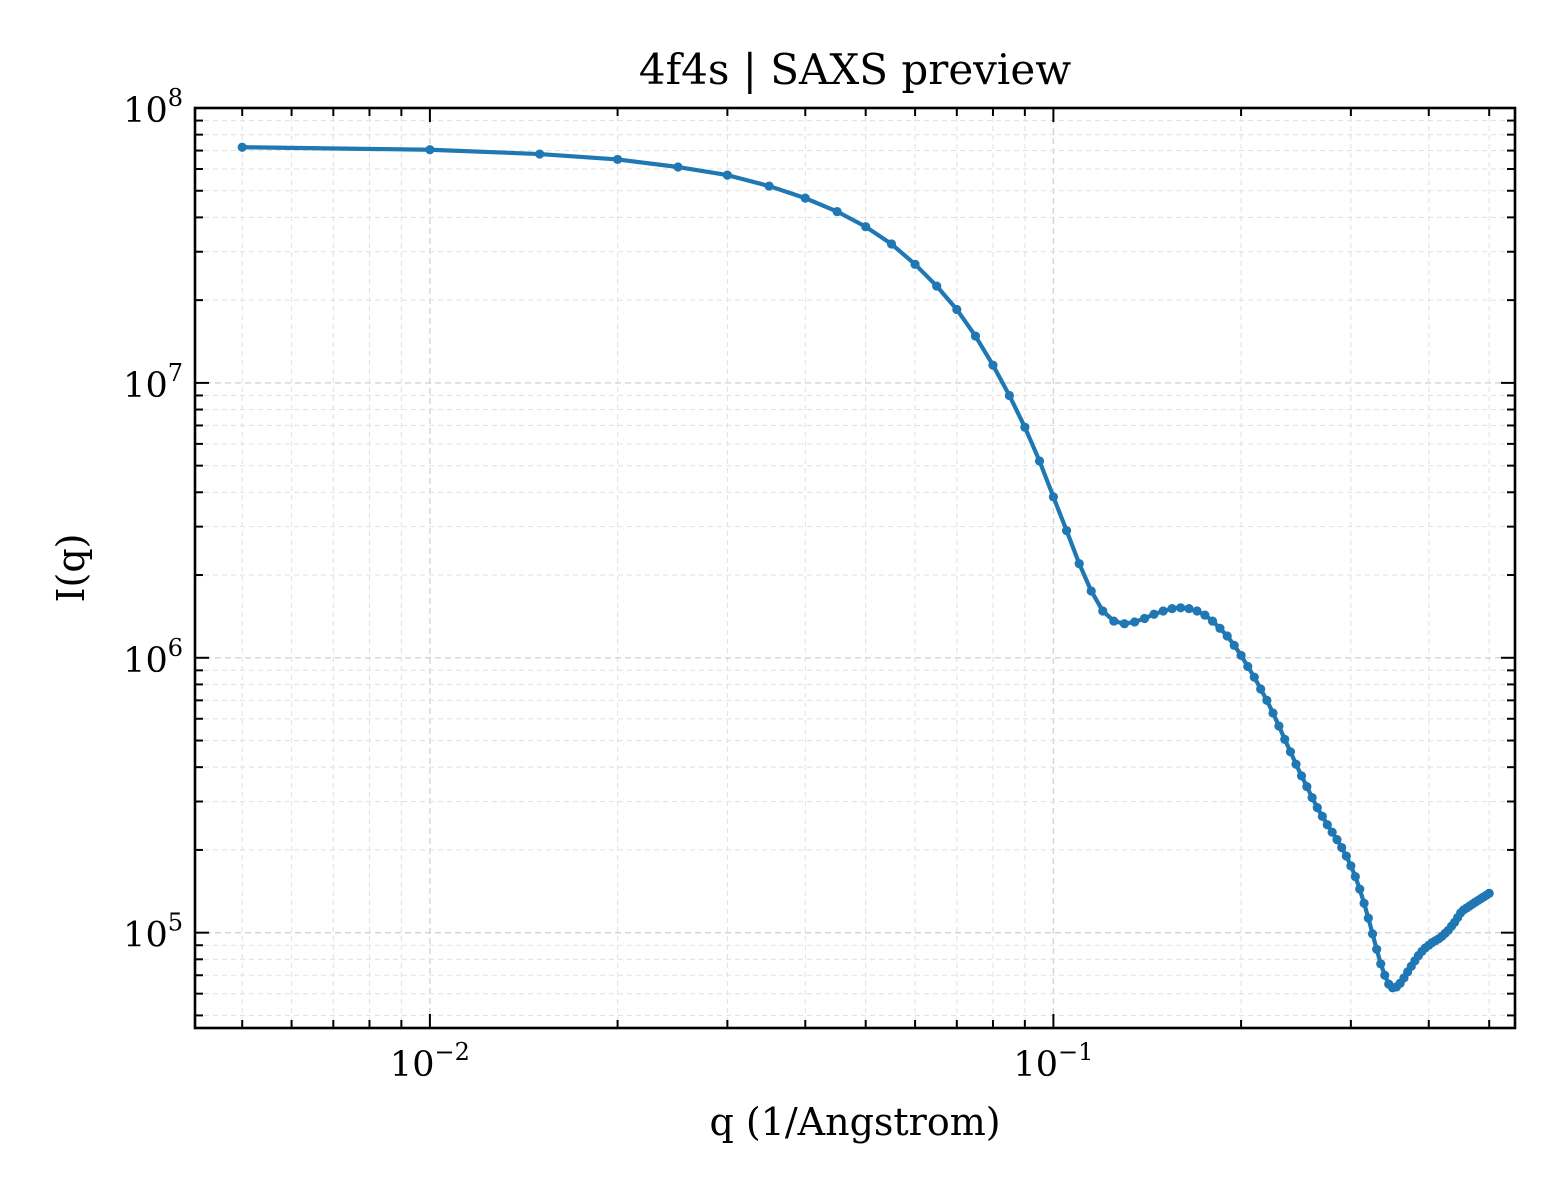 This screenshot has width=1560, height=1200. What do you see at coordinates (153, 382) in the screenshot?
I see `y-tick-label: 10⁷` at bounding box center [153, 382].